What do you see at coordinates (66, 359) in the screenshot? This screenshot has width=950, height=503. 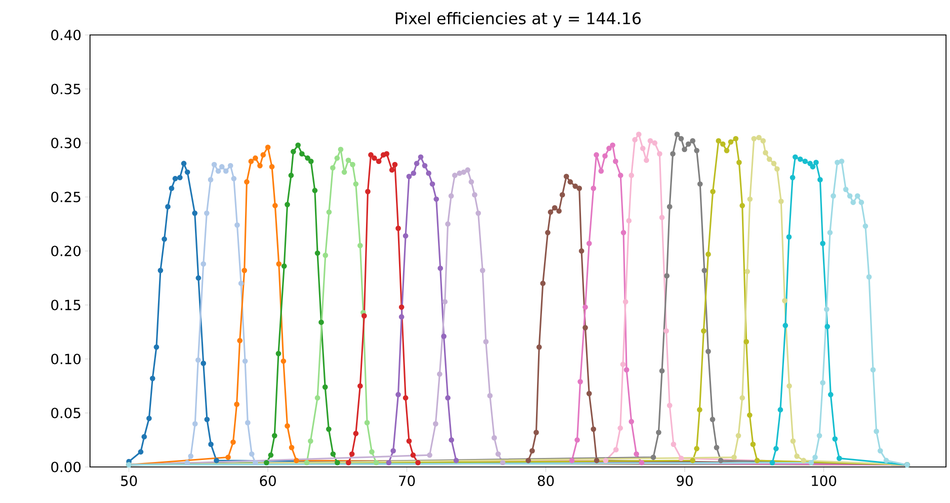 I see `y-tick-label: 0.10` at bounding box center [66, 359].